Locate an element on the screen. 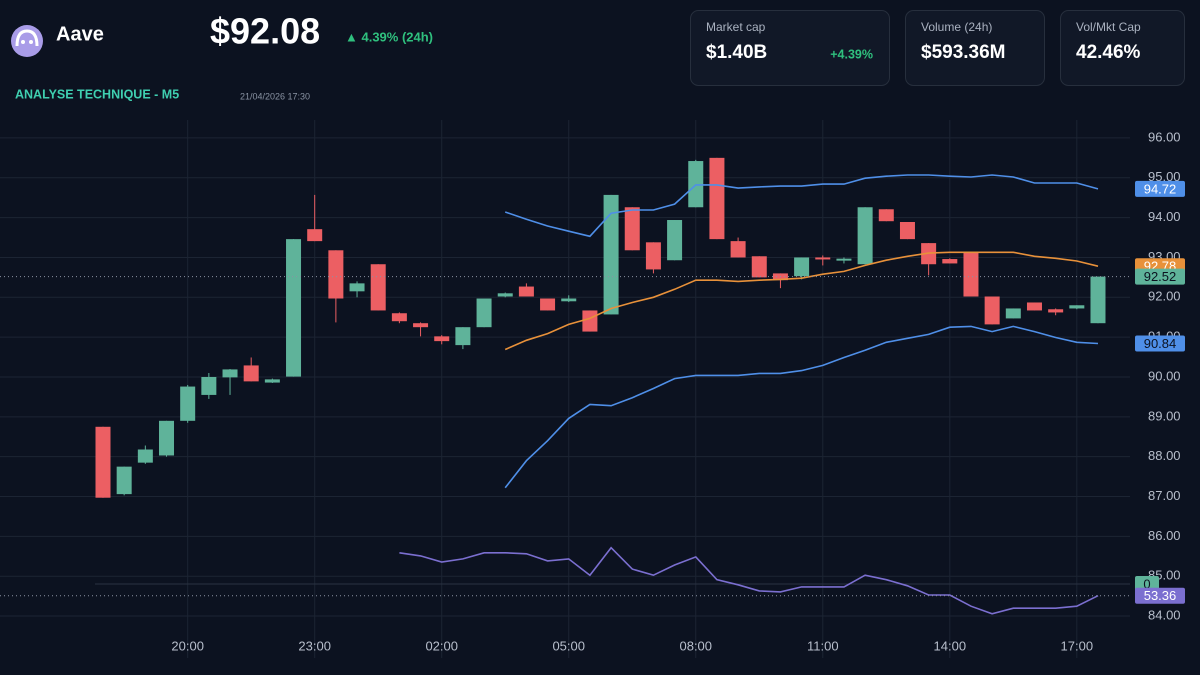 This screenshot has height=675, width=1200. x-tick-label: 20:00 is located at coordinates (187, 645).